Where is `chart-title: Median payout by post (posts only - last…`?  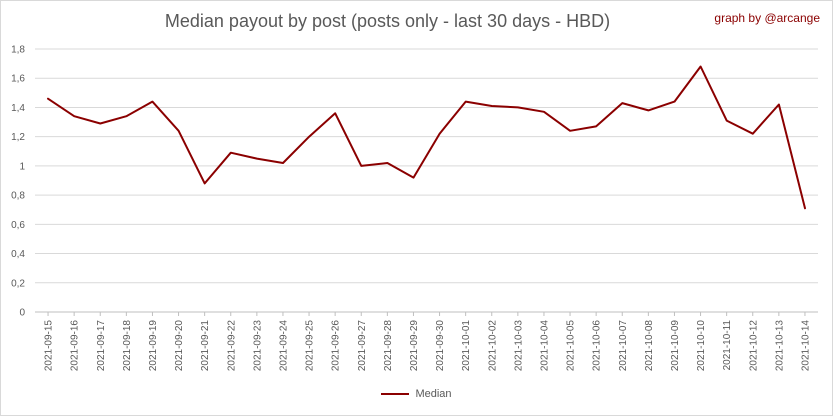 chart-title: Median payout by post (posts only - last… is located at coordinates (387, 21).